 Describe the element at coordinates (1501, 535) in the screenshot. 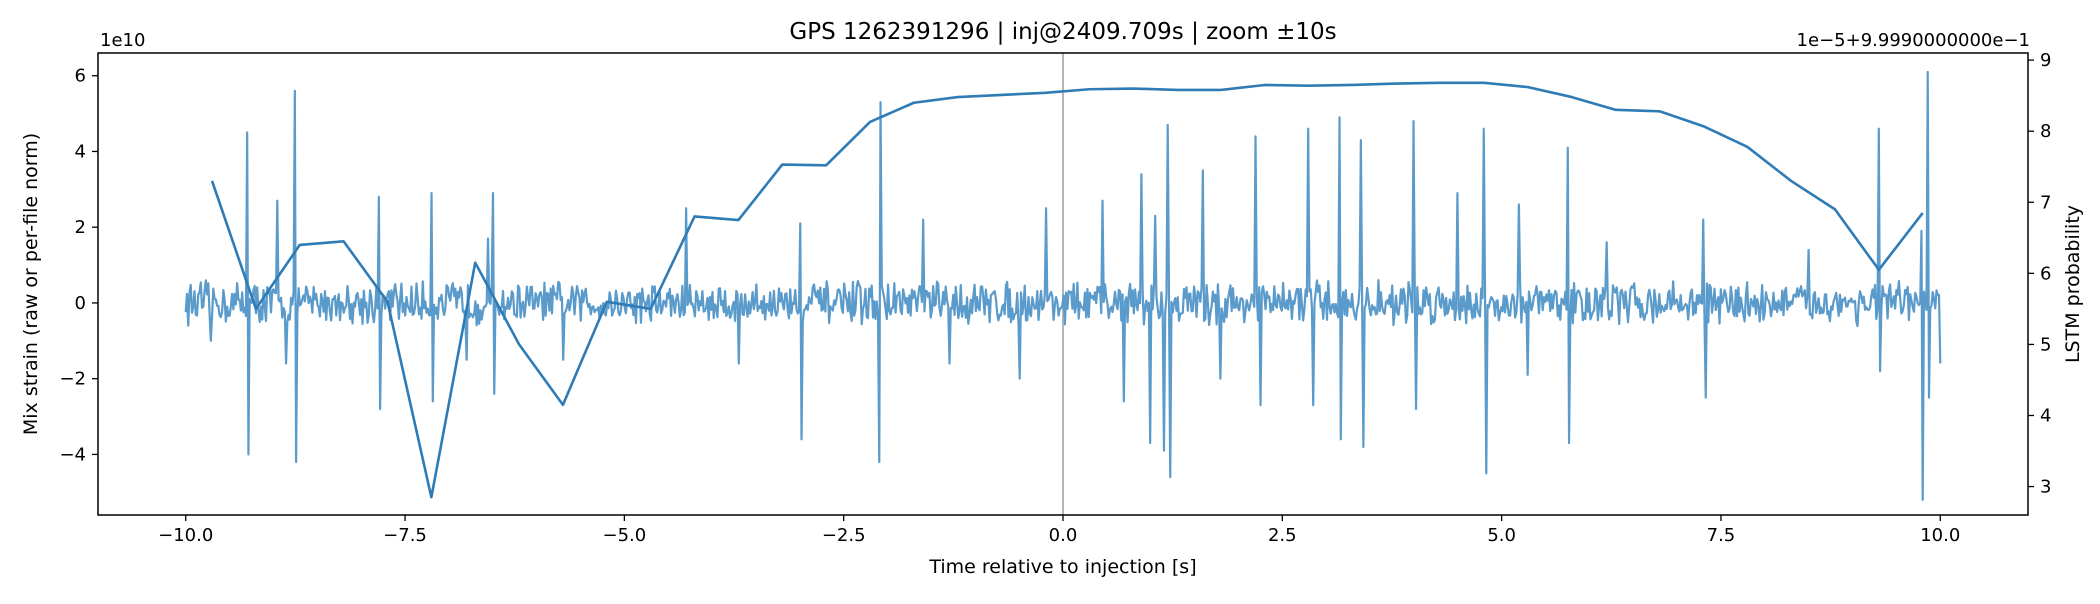

I see `x-tick-label: 5.0` at that location.